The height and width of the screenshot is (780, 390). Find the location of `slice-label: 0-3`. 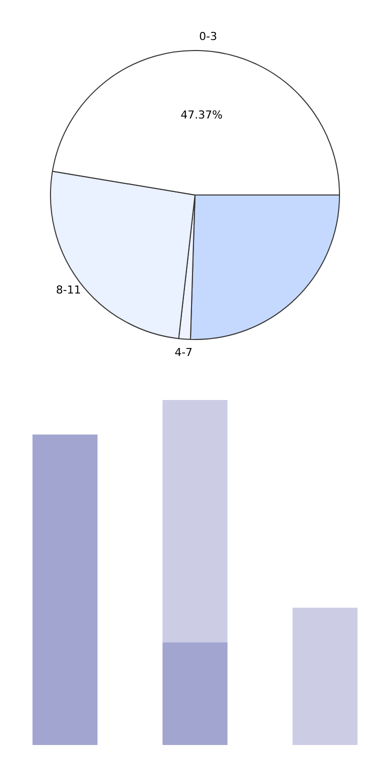

slice-label: 0-3 is located at coordinates (208, 36).